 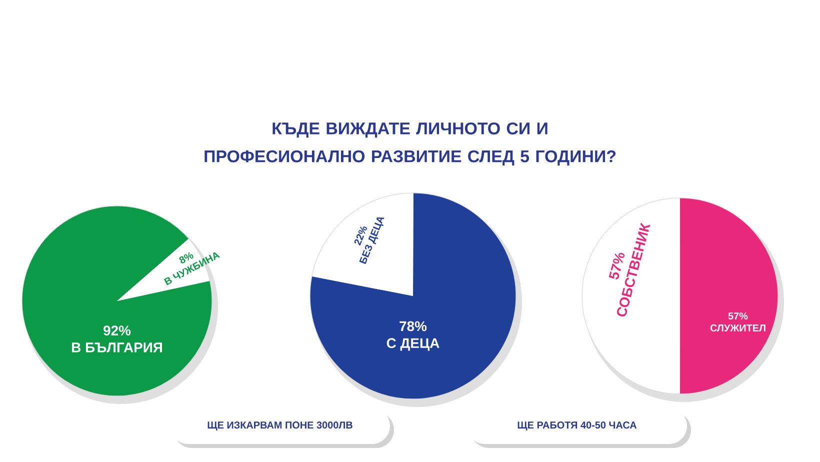 What do you see at coordinates (738, 328) in the screenshot?
I see `slice-label: СЛУЖИТЕЛ` at bounding box center [738, 328].